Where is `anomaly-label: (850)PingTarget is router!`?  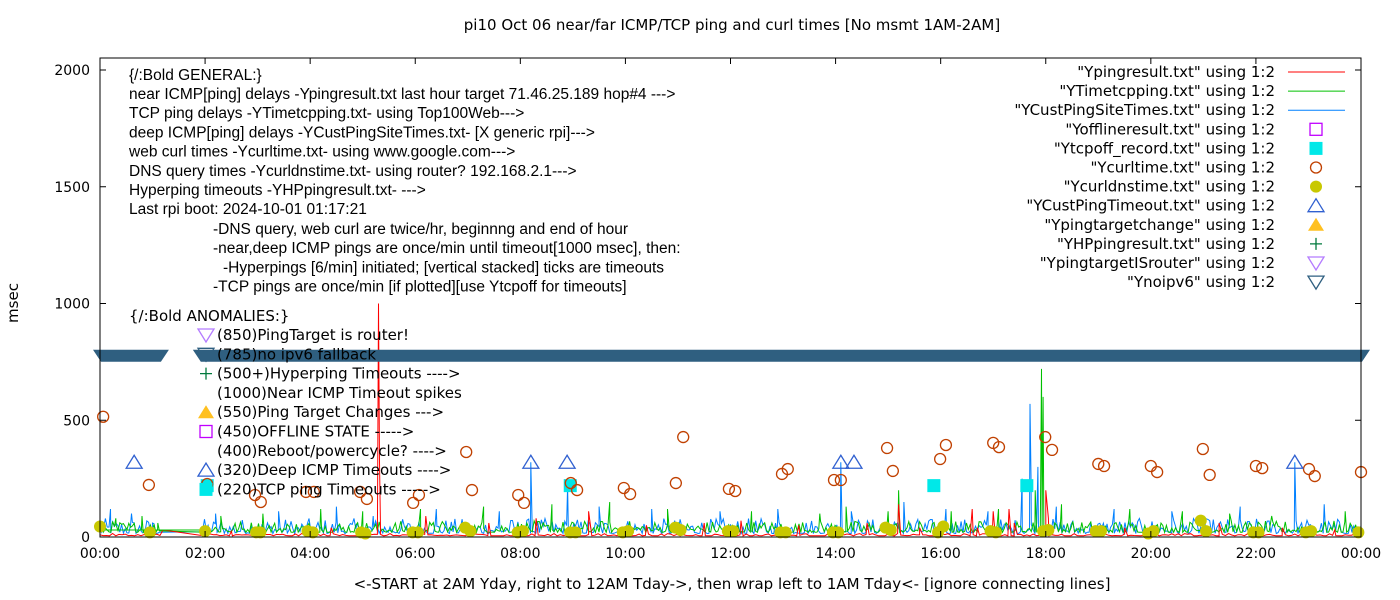 anomaly-label: (850)PingTarget is router! is located at coordinates (313, 335).